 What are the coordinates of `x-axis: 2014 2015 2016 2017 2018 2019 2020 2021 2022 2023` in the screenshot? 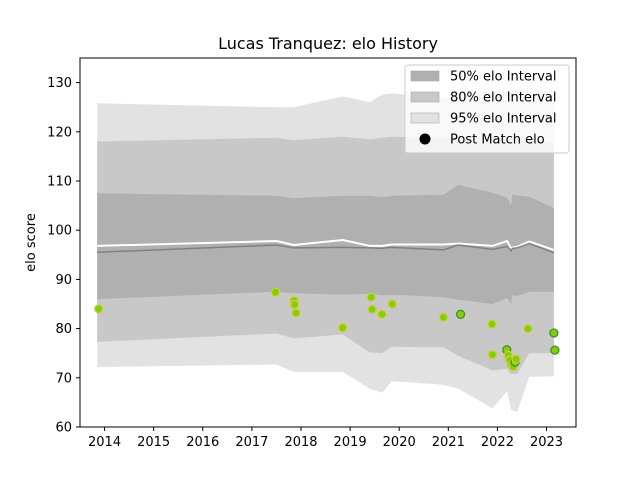 It's located at (325, 438).